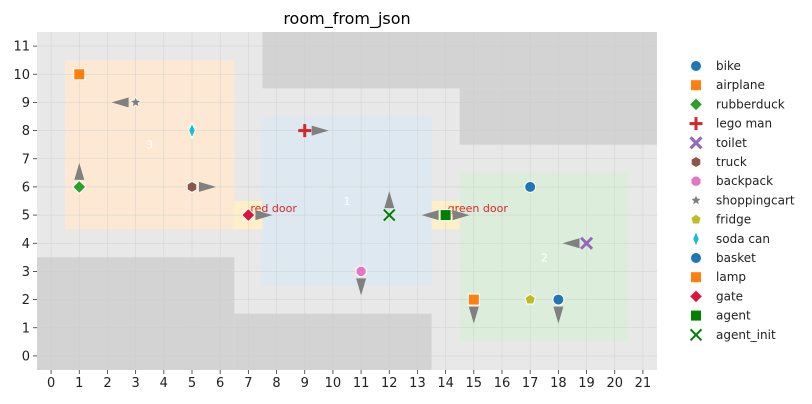 This screenshot has width=812, height=404. I want to click on legend-item-shoppingcart: shoppingcart, so click(742, 200).